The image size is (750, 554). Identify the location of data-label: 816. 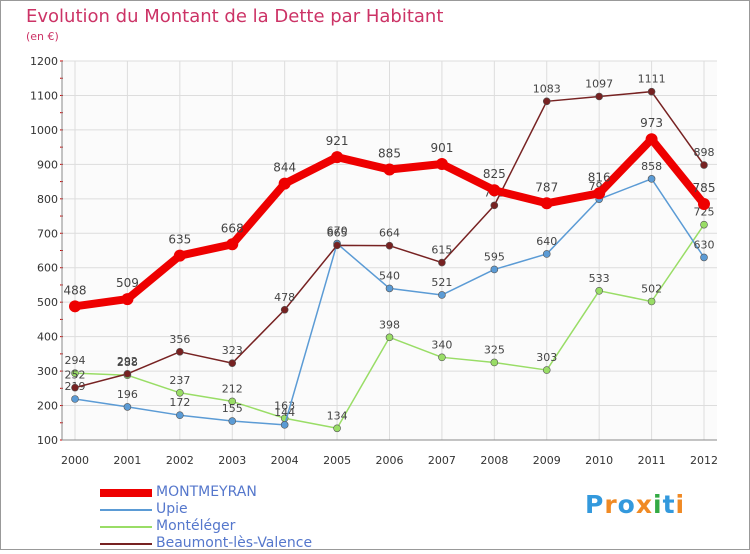
(599, 177).